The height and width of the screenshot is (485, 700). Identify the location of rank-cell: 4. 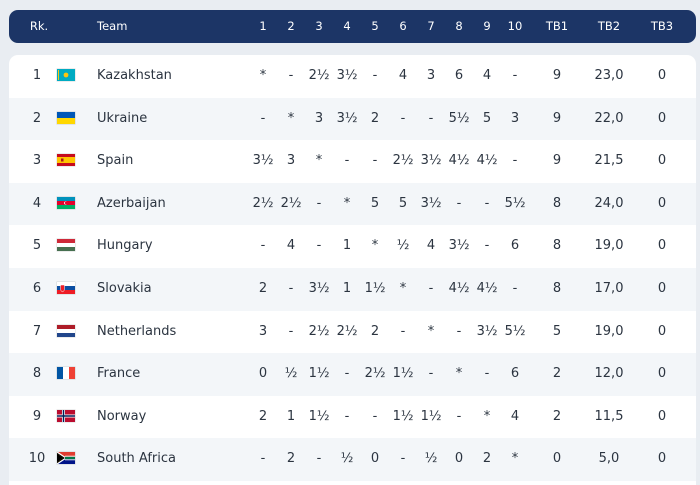
(37, 203).